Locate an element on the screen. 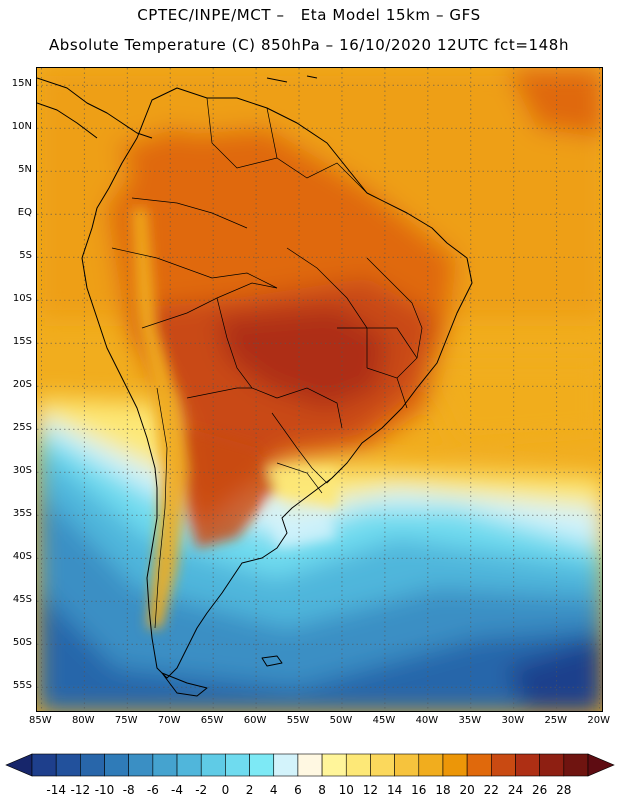  colorbar is located at coordinates (310, 765).